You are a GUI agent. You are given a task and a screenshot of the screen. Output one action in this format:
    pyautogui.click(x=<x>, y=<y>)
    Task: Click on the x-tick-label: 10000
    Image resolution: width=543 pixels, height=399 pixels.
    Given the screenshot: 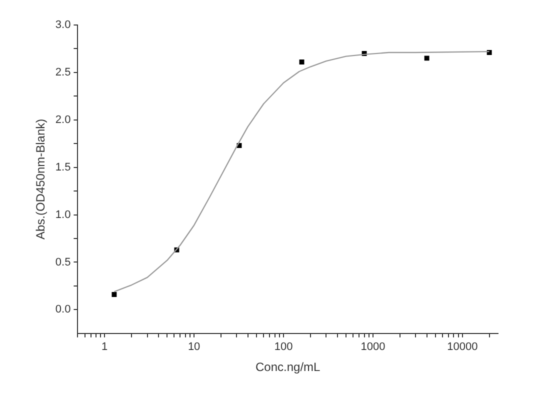 What is the action you would take?
    pyautogui.click(x=462, y=347)
    